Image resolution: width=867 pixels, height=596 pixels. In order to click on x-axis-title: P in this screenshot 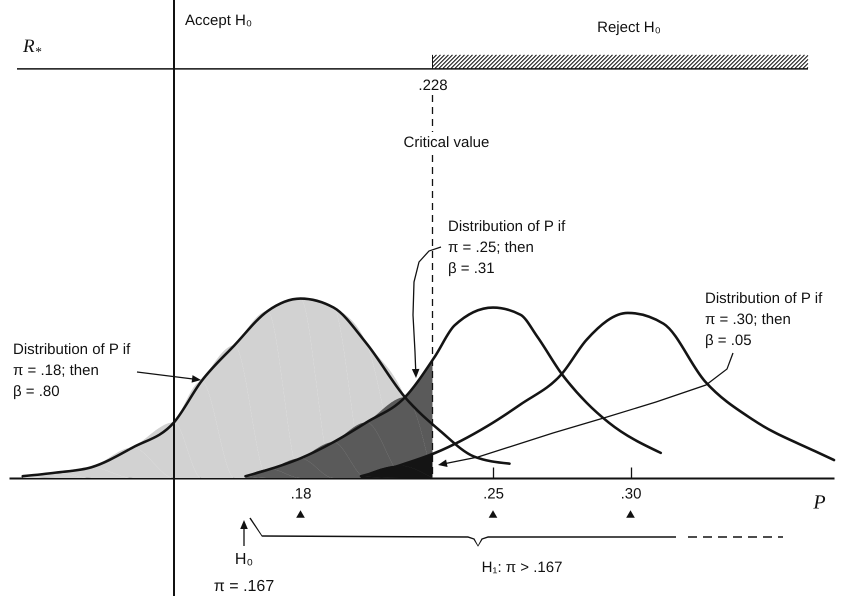, I will do `click(819, 503)`.